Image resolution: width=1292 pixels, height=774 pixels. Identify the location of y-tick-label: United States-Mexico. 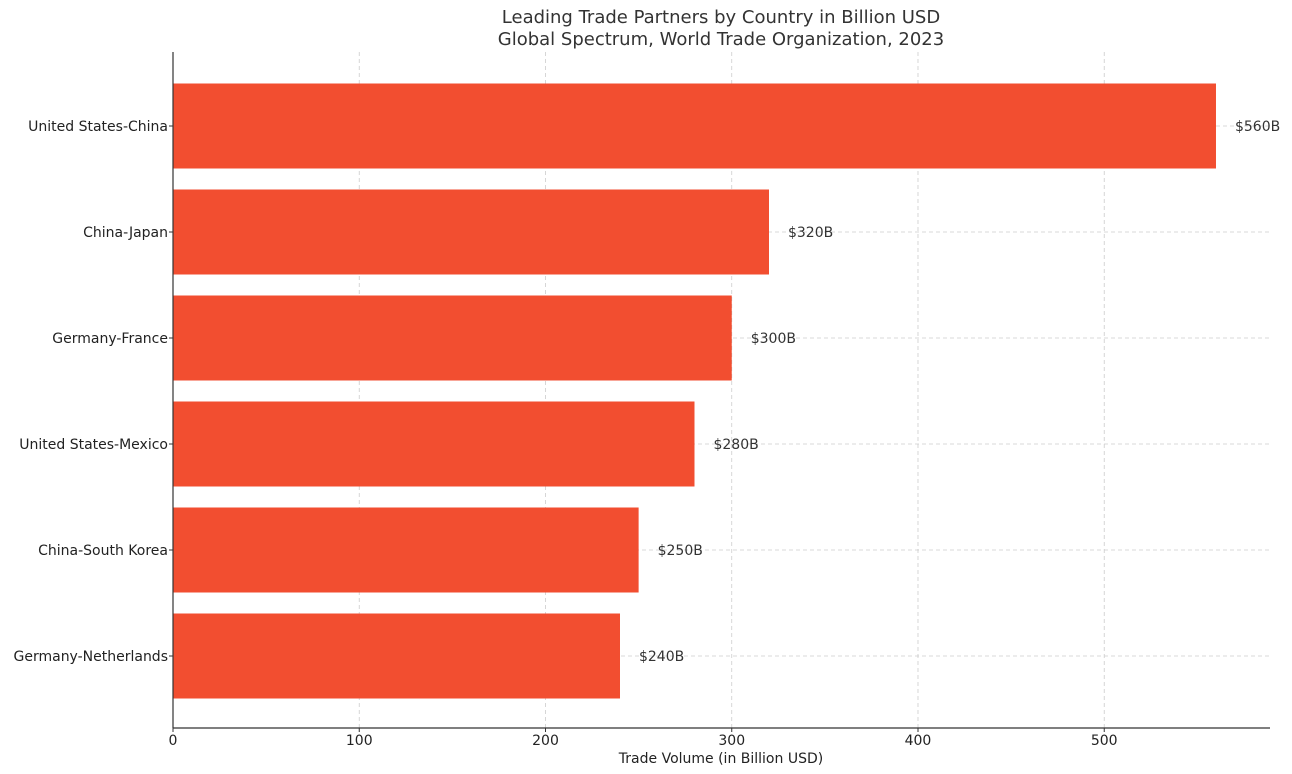
(93, 445).